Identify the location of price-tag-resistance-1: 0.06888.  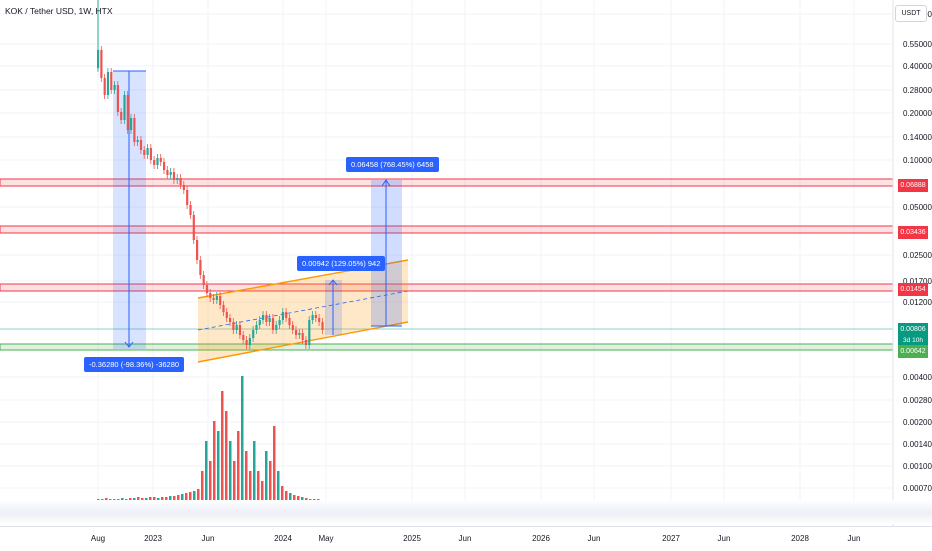
(913, 185).